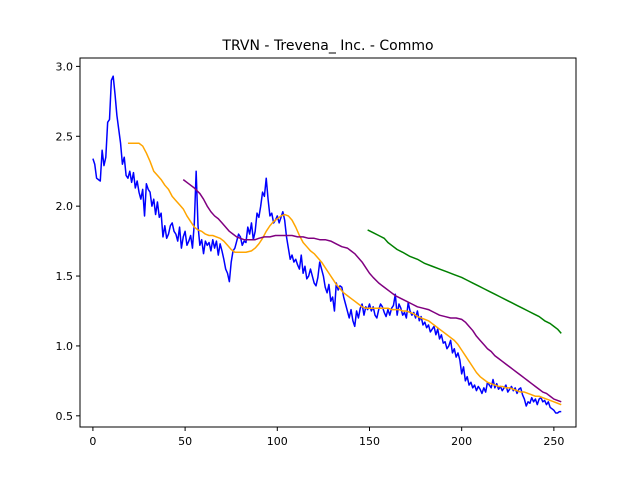  Describe the element at coordinates (68, 241) in the screenshot. I see `y-axis: 0.5 1.0 1.5 2.0 2.5 3.0` at that location.